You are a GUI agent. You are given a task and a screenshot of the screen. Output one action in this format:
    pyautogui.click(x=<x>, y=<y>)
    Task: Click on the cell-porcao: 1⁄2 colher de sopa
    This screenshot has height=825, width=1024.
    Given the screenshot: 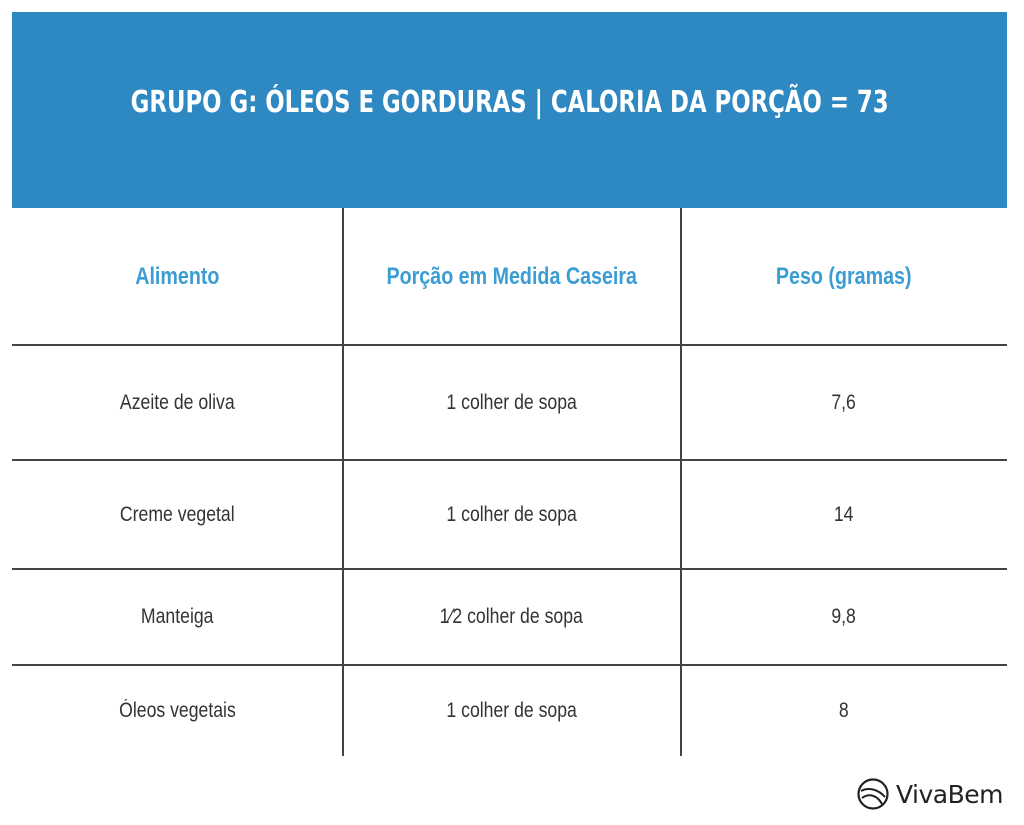 What is the action you would take?
    pyautogui.click(x=511, y=616)
    